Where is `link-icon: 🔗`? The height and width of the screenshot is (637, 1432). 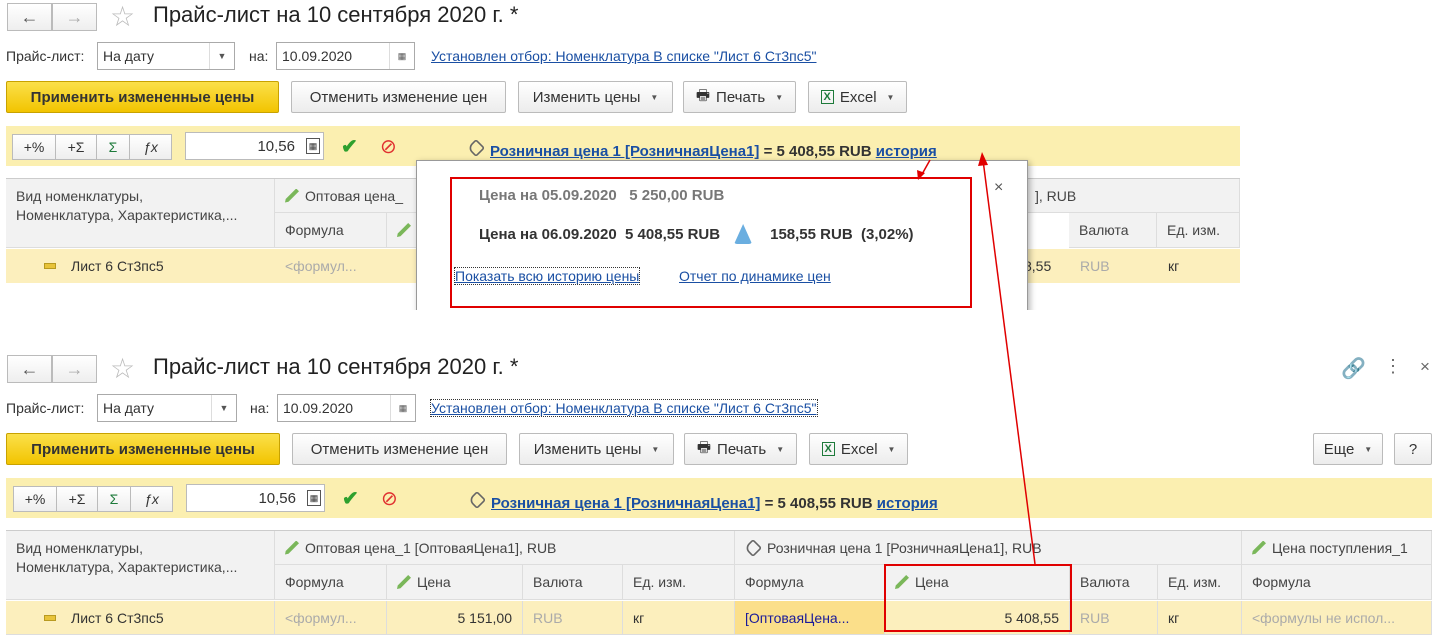 link-icon: 🔗 is located at coordinates (1353, 369).